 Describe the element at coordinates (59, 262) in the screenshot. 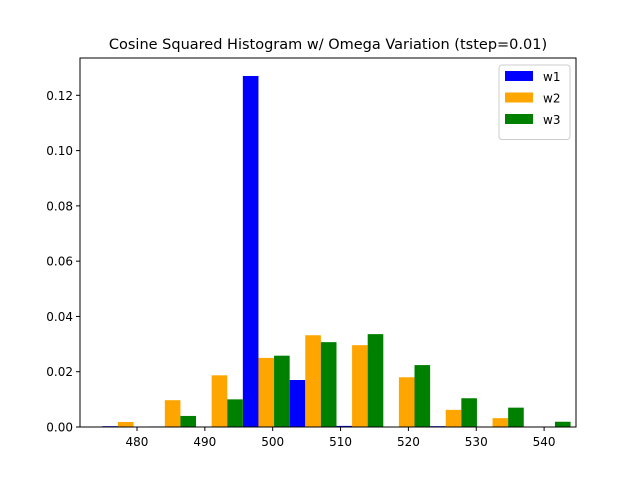

I see `y-tick-label-3: 0.06` at that location.